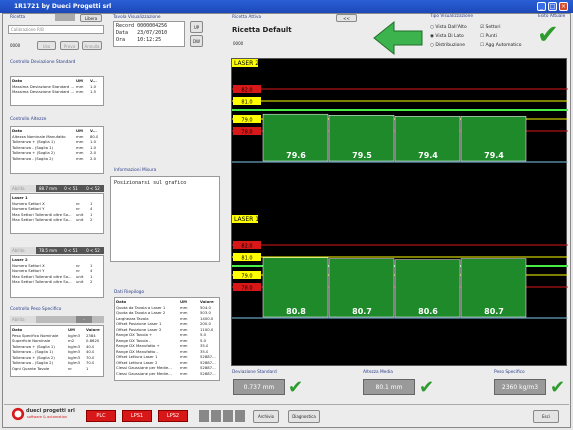  What do you see at coordinates (167, 335) in the screenshot?
I see `table-row: Range DX Tavola + mm 5.0` at bounding box center [167, 335].